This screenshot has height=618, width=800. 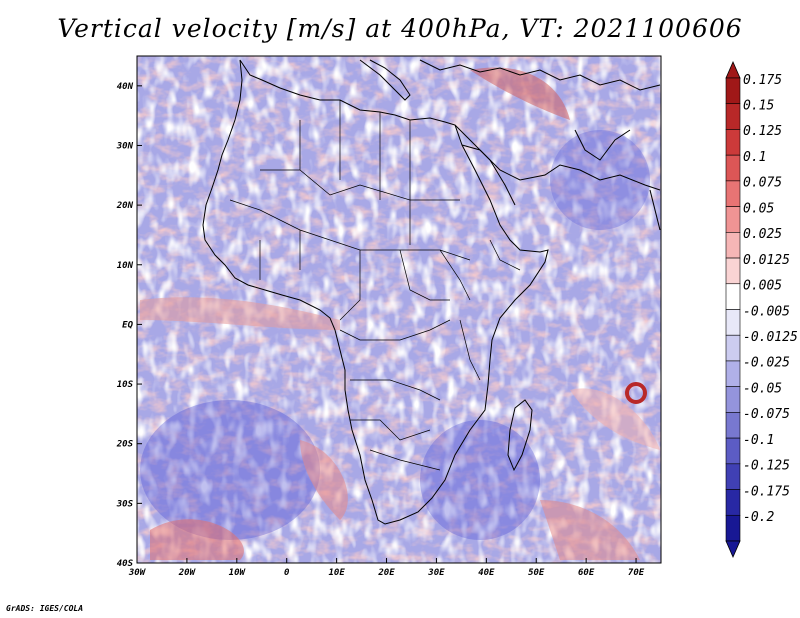 What do you see at coordinates (125, 385) in the screenshot?
I see `lat-tick-label: 10S` at bounding box center [125, 385].